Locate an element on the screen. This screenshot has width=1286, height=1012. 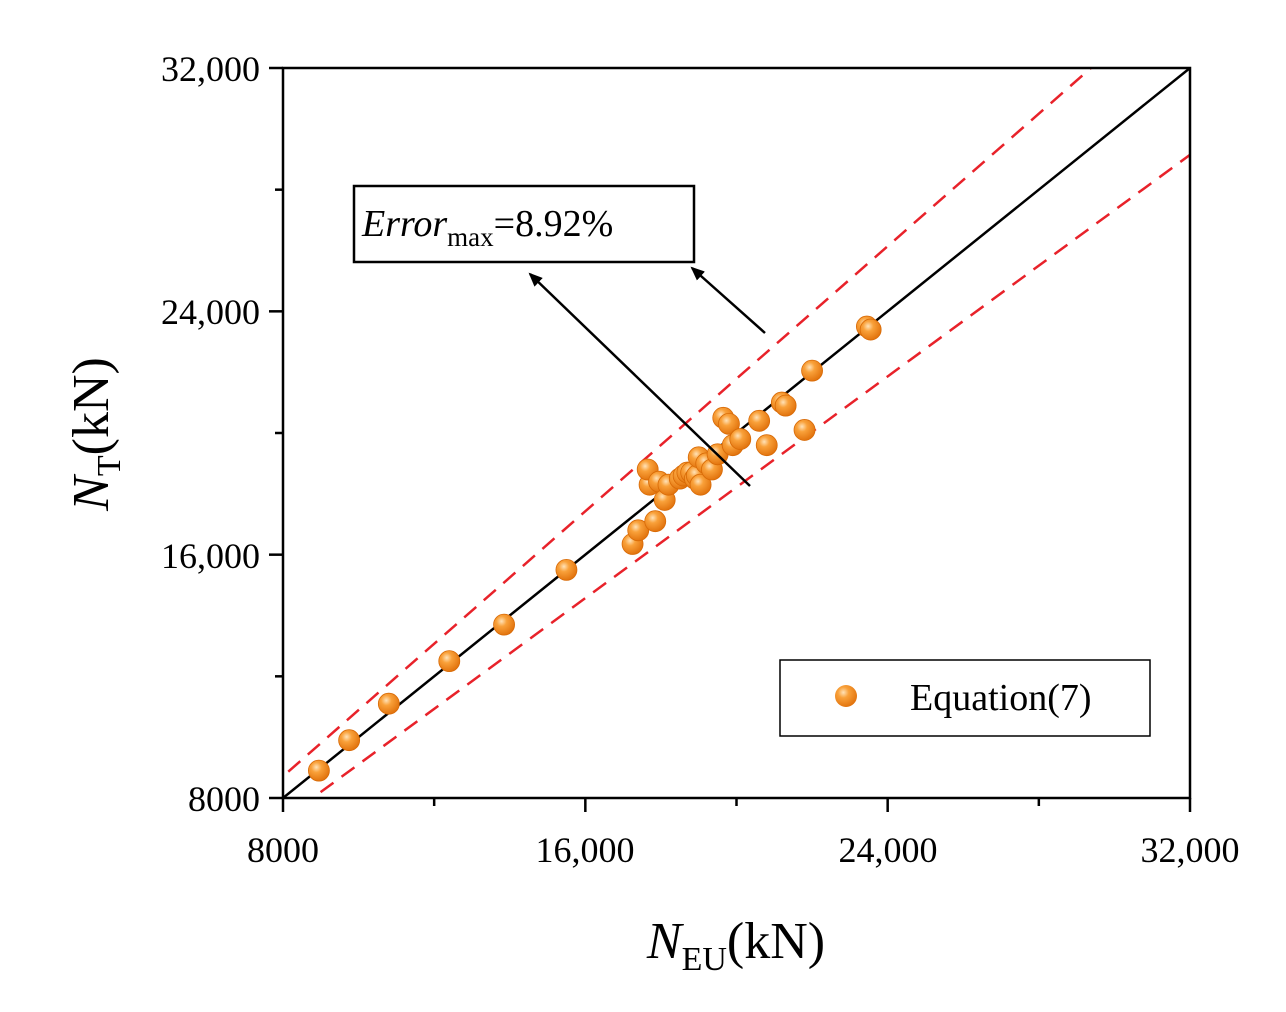
legend: Equation(7) is located at coordinates (965, 698).